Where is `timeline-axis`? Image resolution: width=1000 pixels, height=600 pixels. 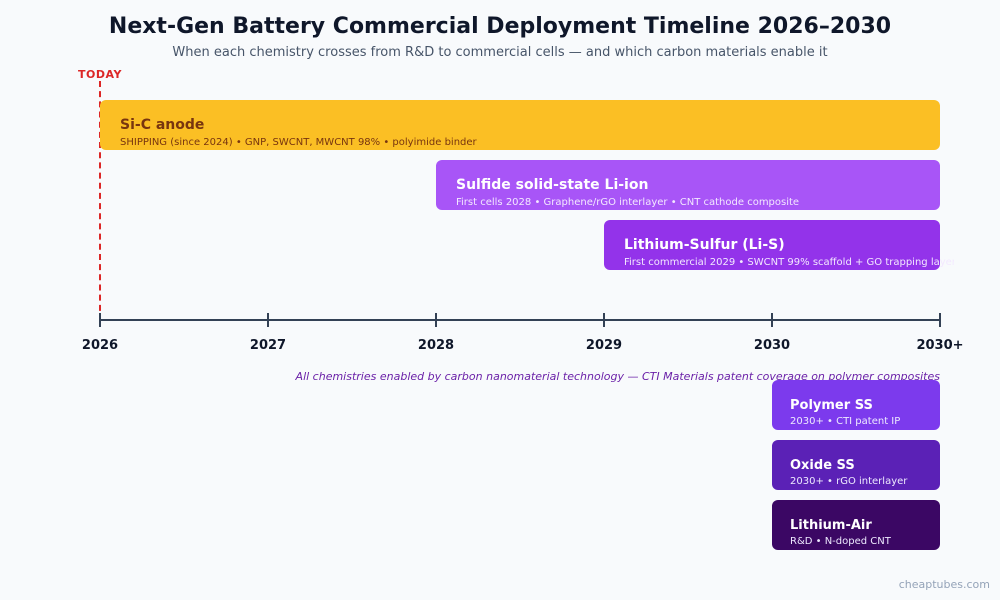 timeline-axis is located at coordinates (520, 320).